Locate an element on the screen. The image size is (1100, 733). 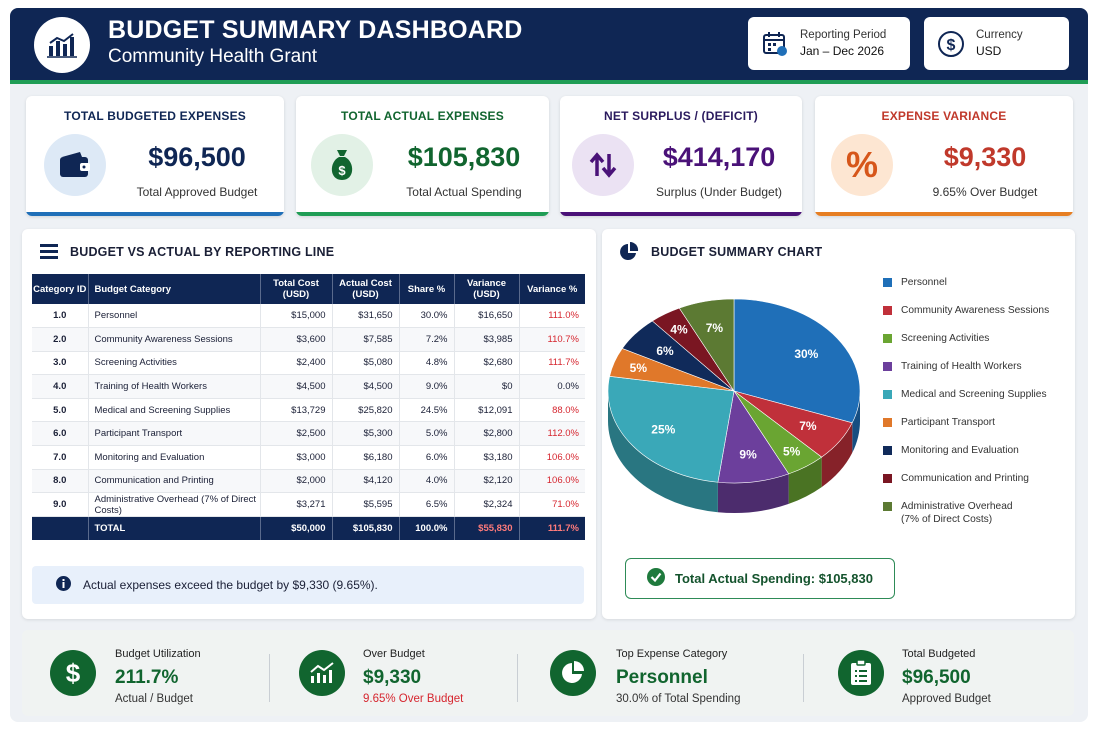
summary-label: Budget Utilization is located at coordinates (158, 654).